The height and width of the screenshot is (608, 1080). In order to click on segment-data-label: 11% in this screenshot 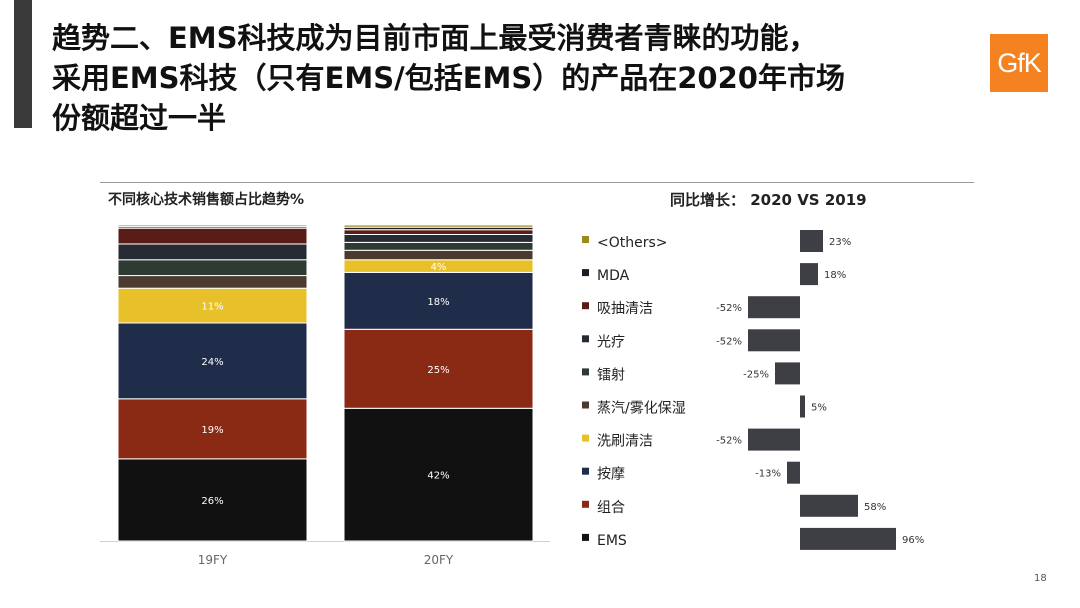, I will do `click(212, 307)`.